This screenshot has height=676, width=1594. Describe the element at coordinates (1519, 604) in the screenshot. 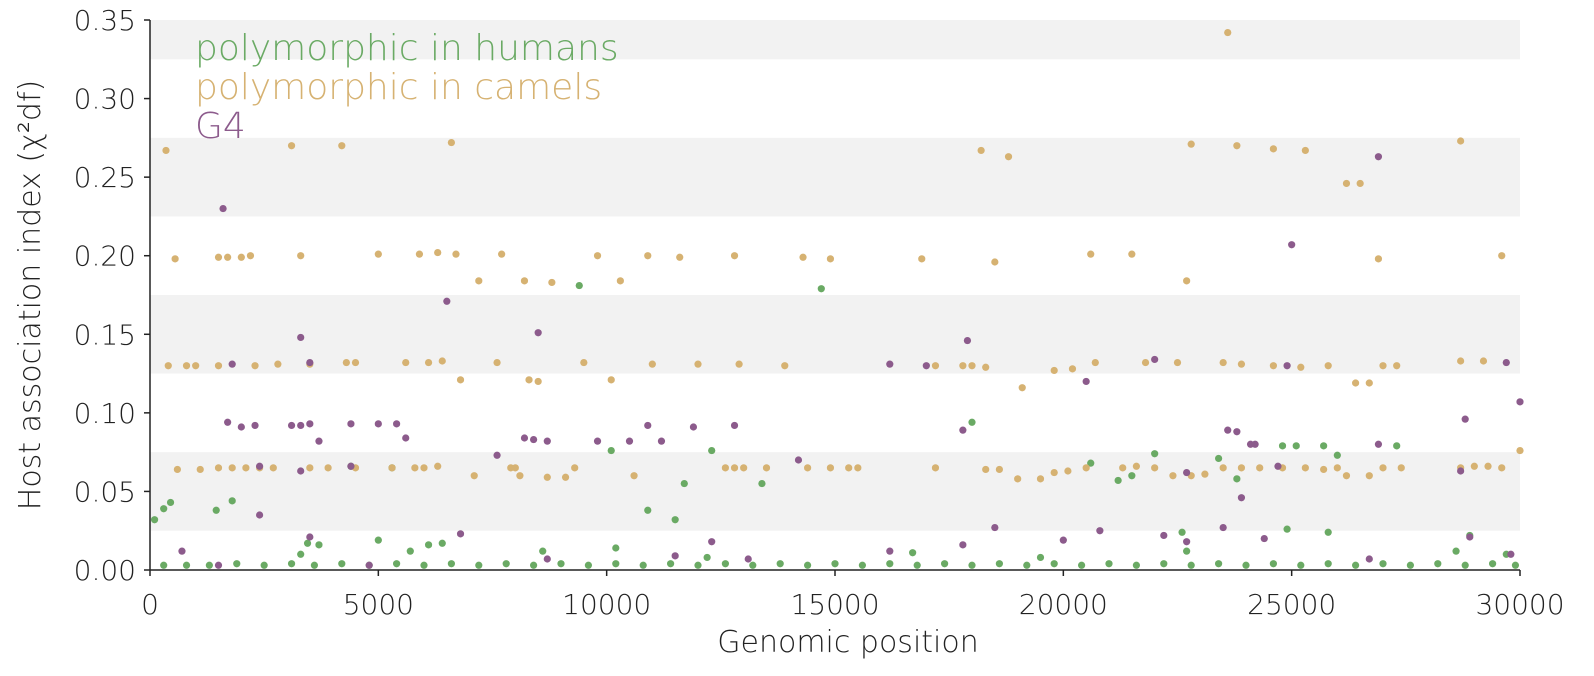

I see `x-tick-label: 30000` at that location.